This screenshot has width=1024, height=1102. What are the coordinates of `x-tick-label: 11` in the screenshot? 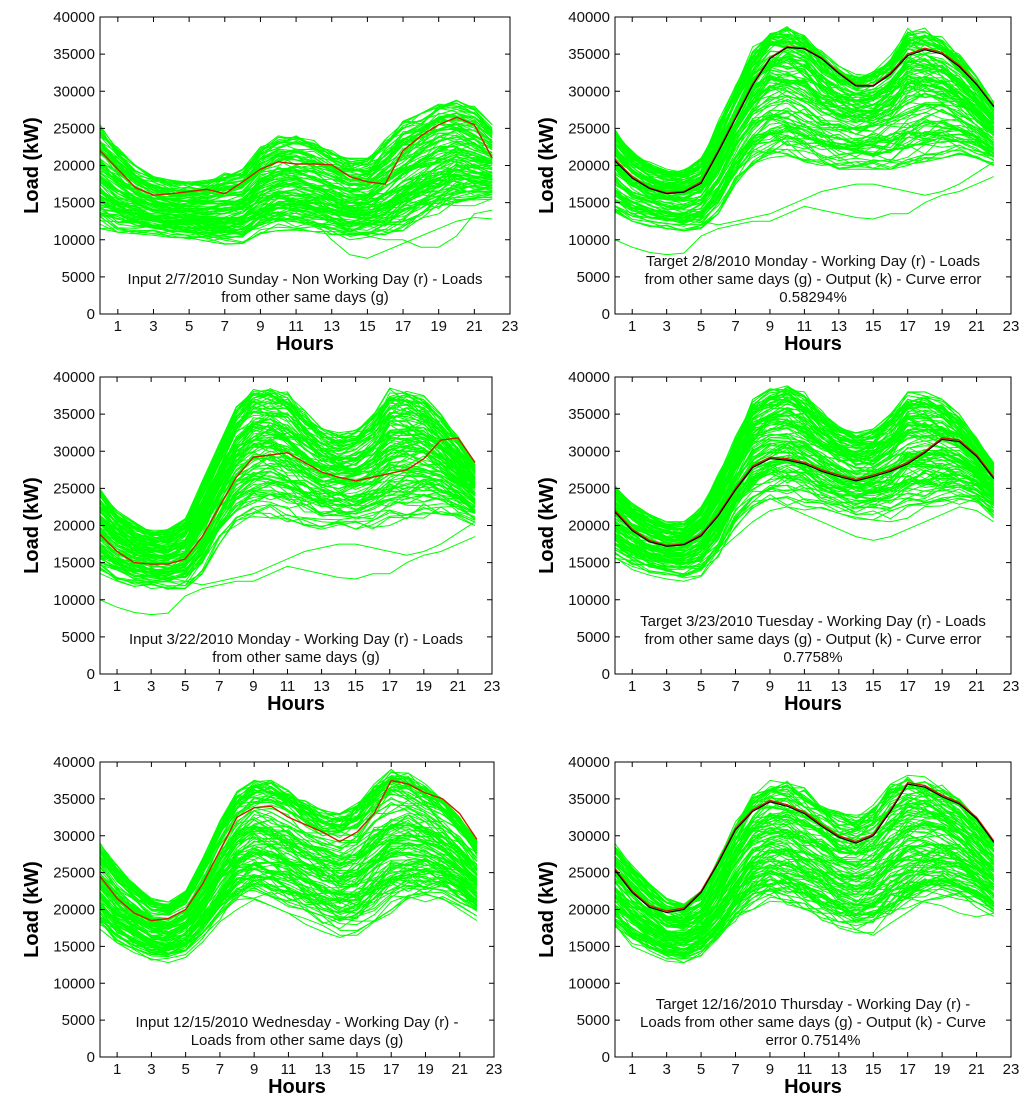 It's located at (805, 686).